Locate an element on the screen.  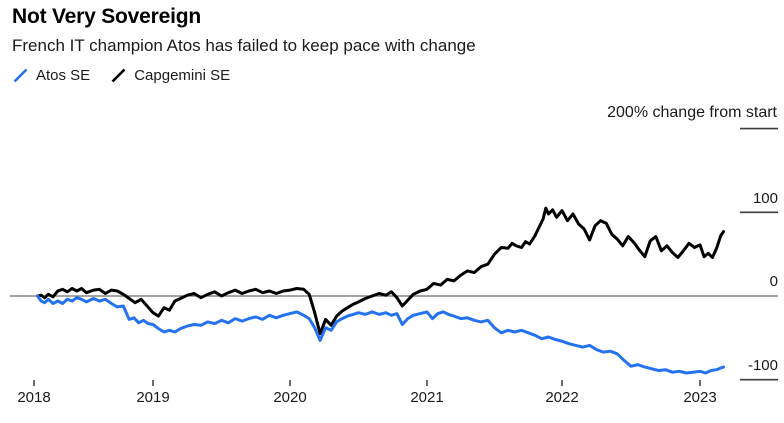
x-tick-label: 2019 is located at coordinates (153, 397).